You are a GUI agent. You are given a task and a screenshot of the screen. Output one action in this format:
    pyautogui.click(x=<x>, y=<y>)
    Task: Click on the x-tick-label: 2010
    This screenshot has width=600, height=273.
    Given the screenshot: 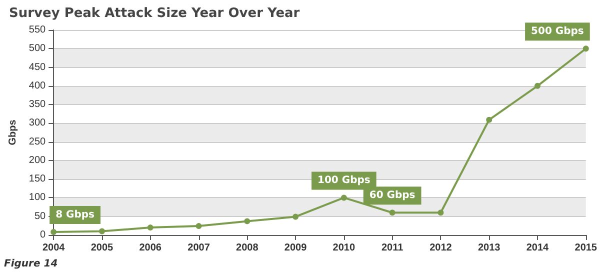 What is the action you would take?
    pyautogui.click(x=344, y=248)
    